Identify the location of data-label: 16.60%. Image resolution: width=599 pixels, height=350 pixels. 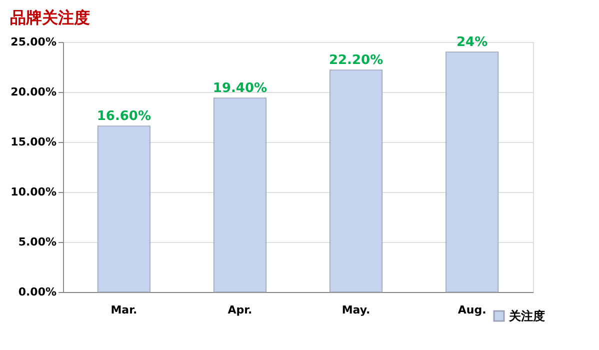
(124, 116).